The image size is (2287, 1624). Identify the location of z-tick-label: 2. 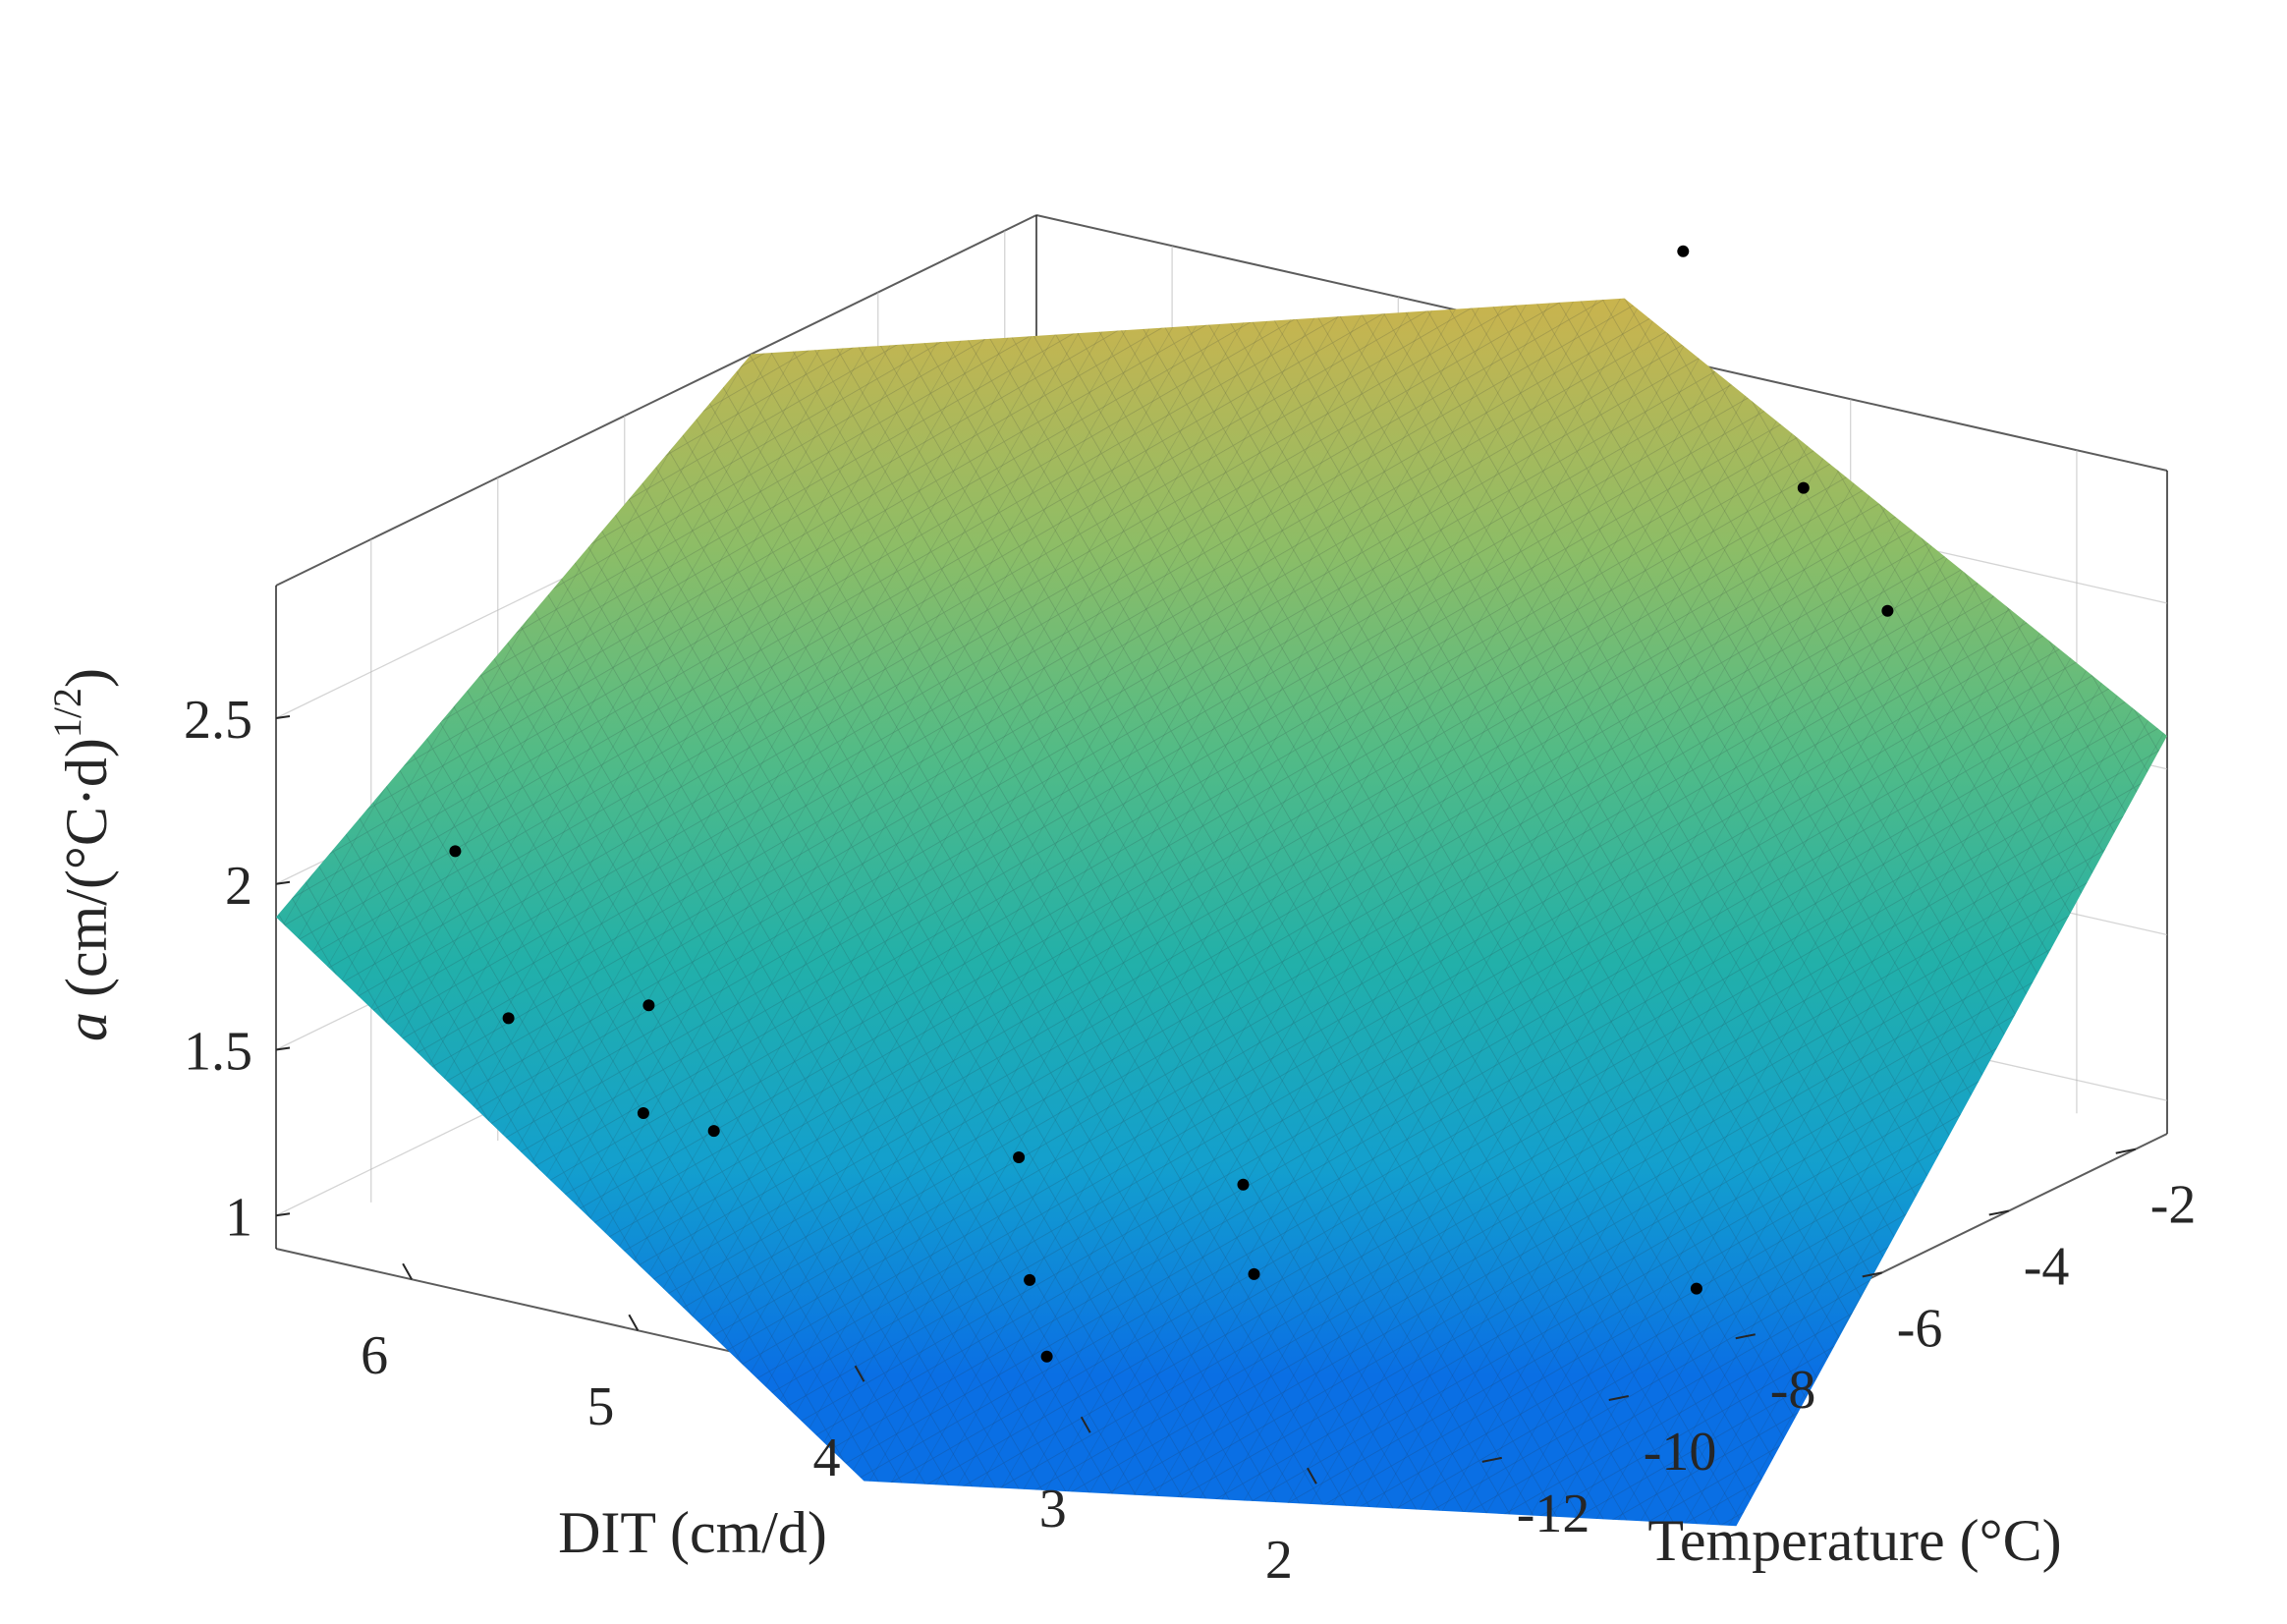
(238, 886).